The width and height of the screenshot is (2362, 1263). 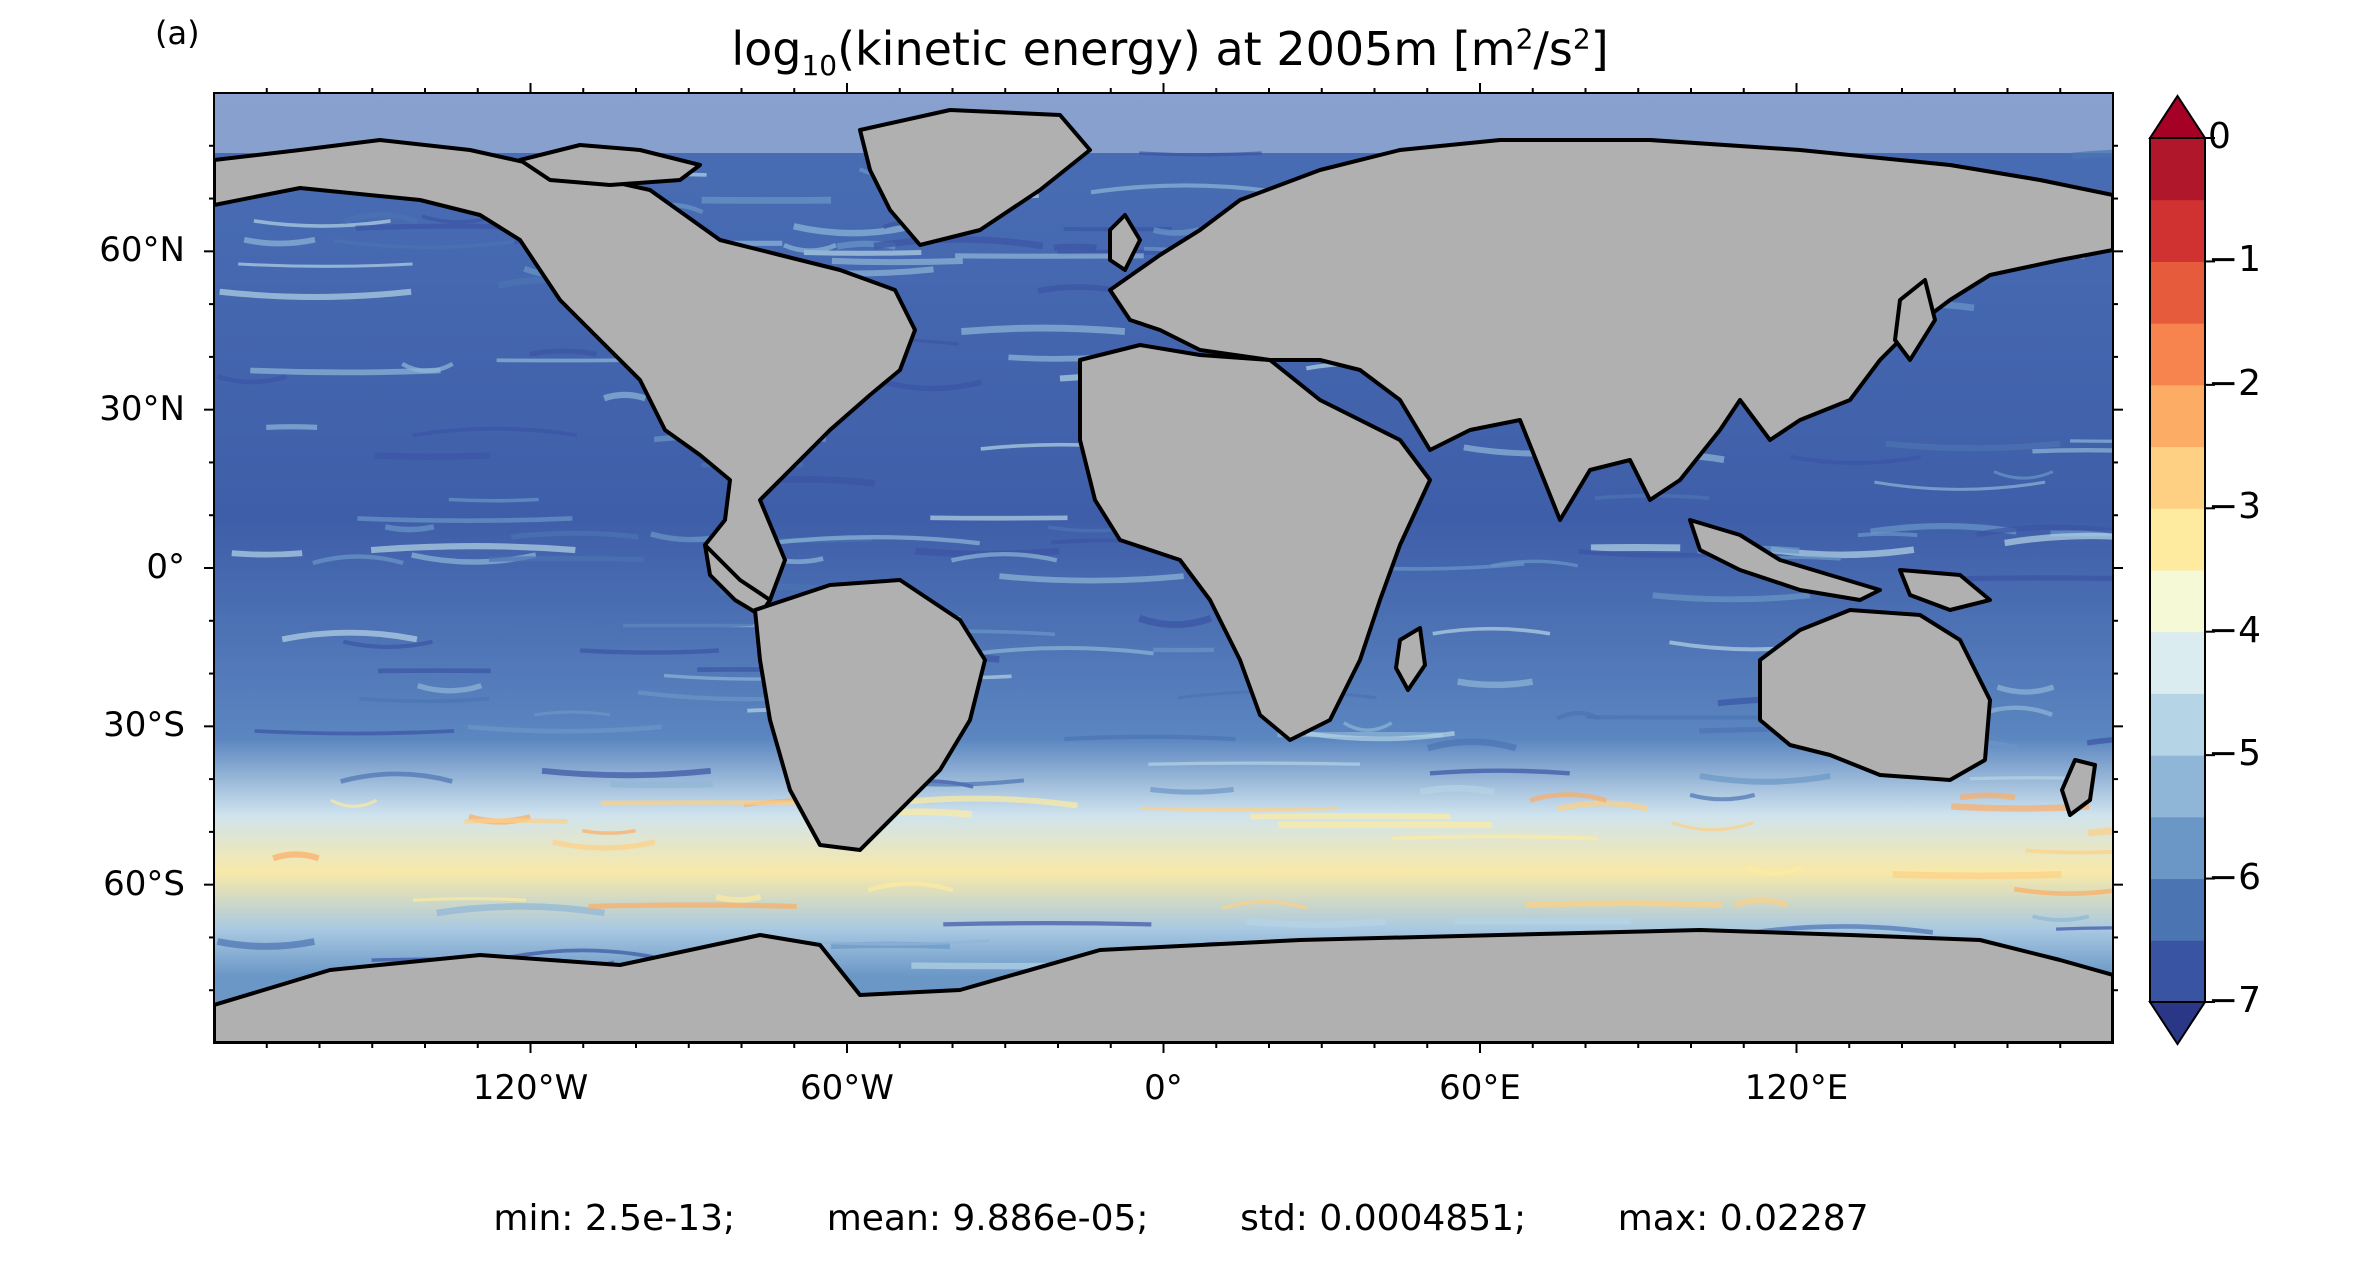 What do you see at coordinates (1410, 659) in the screenshot?
I see `land-madagascar` at bounding box center [1410, 659].